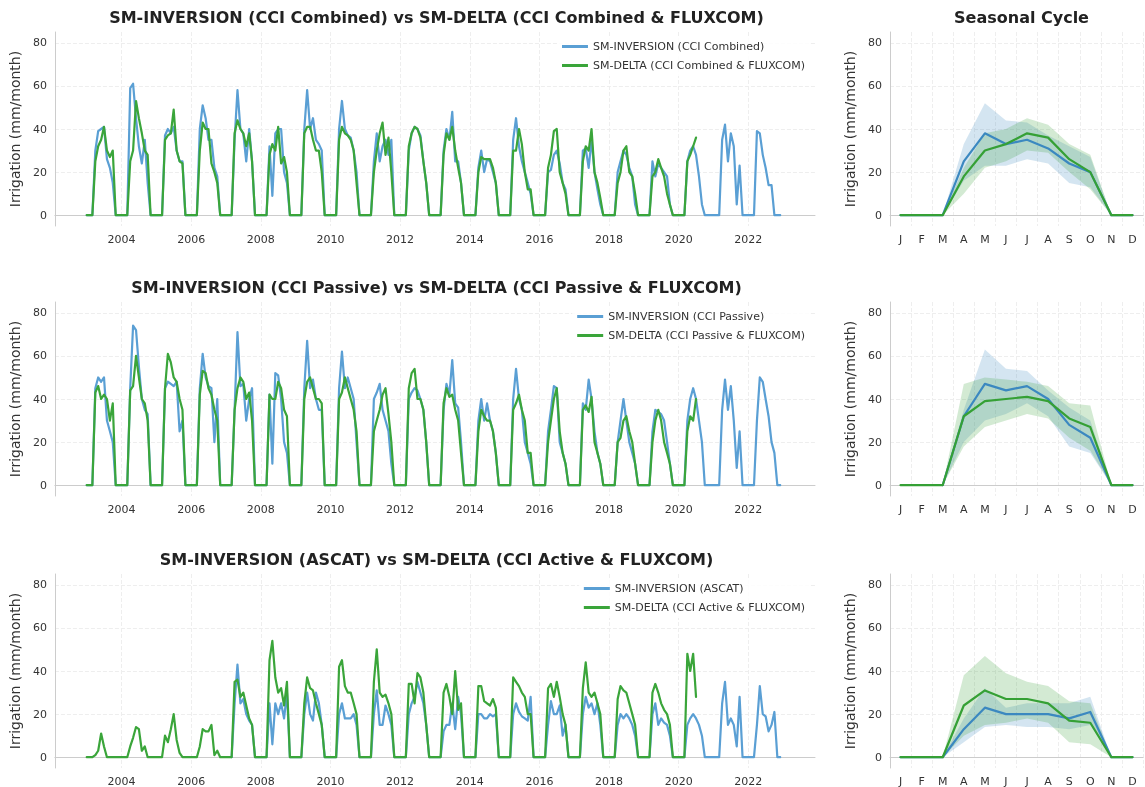 The height and width of the screenshot is (787, 1145). I want to click on legend-label: SM-DELTA (CCI Passive & FLUXCOM), so click(707, 335).